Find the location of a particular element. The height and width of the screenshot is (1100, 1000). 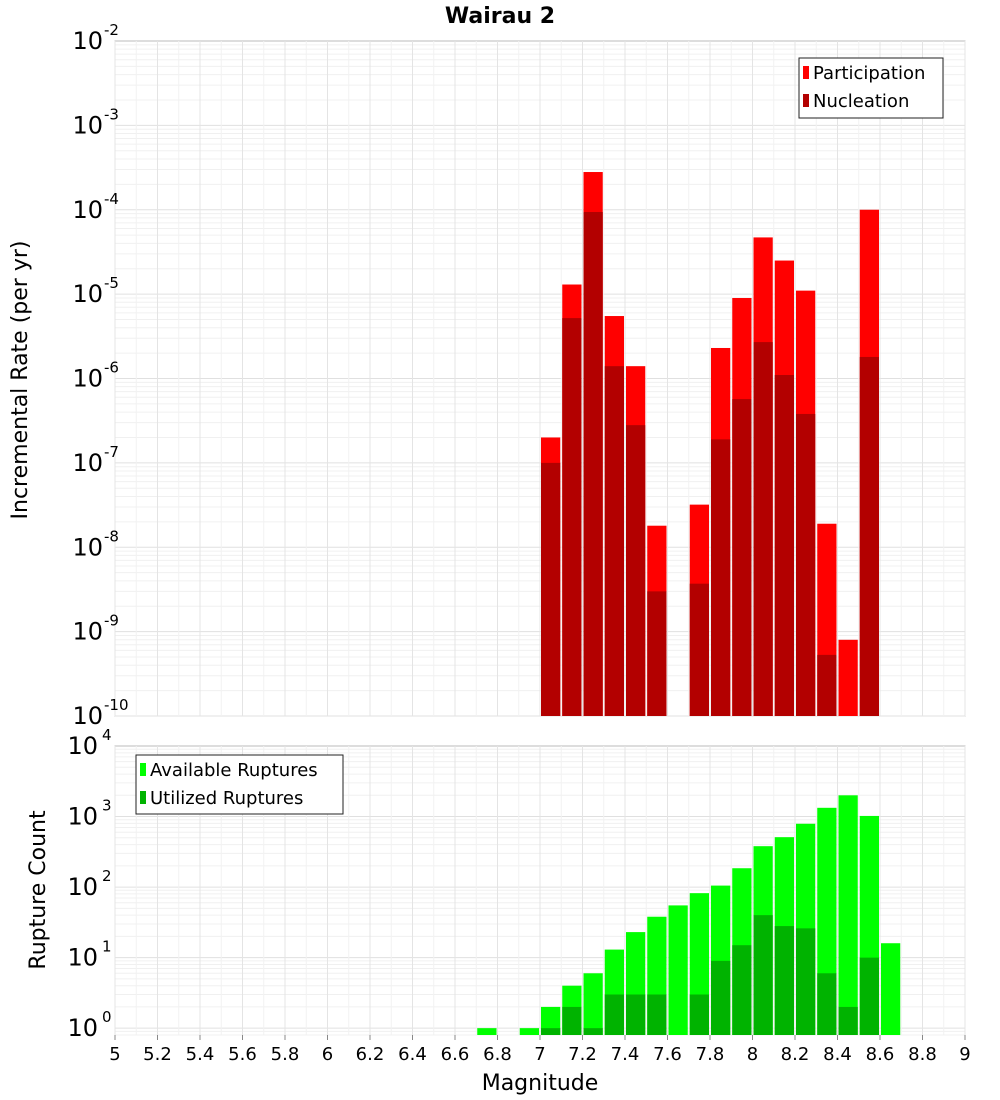

rate-y-tick-exponent: -8 is located at coordinates (111, 536).